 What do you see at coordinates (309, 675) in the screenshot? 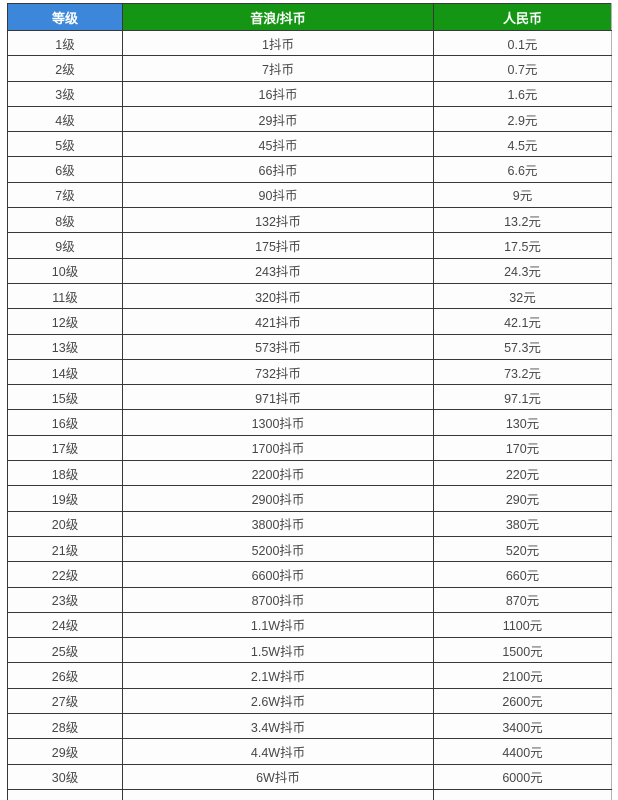
I see `table-row: 26级 2.1W抖币 2100元` at bounding box center [309, 675].